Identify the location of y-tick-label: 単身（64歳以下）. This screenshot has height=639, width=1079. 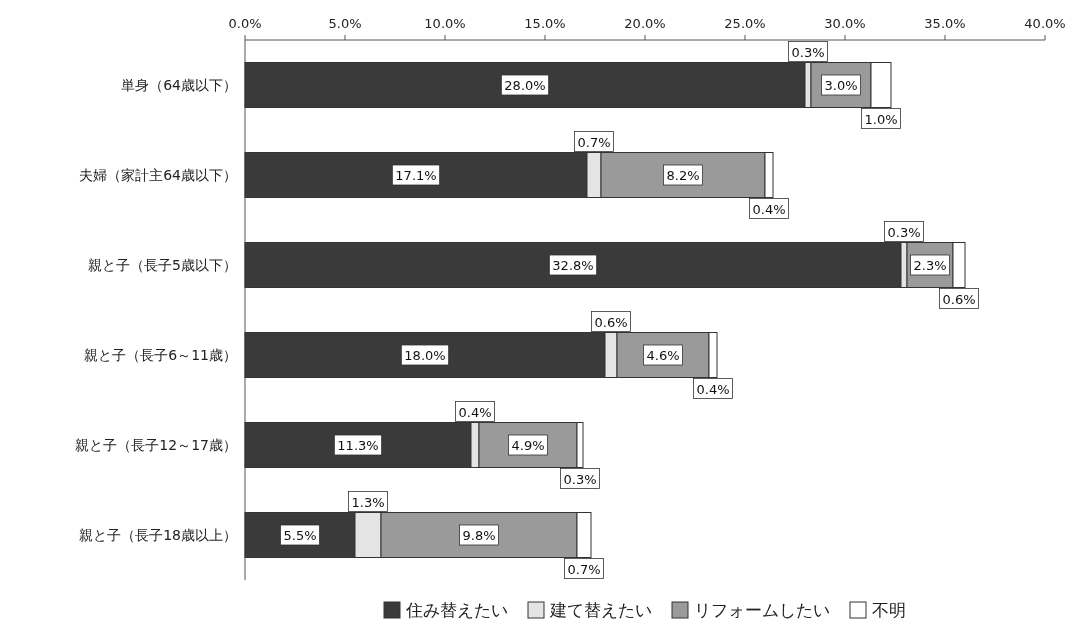
(179, 85).